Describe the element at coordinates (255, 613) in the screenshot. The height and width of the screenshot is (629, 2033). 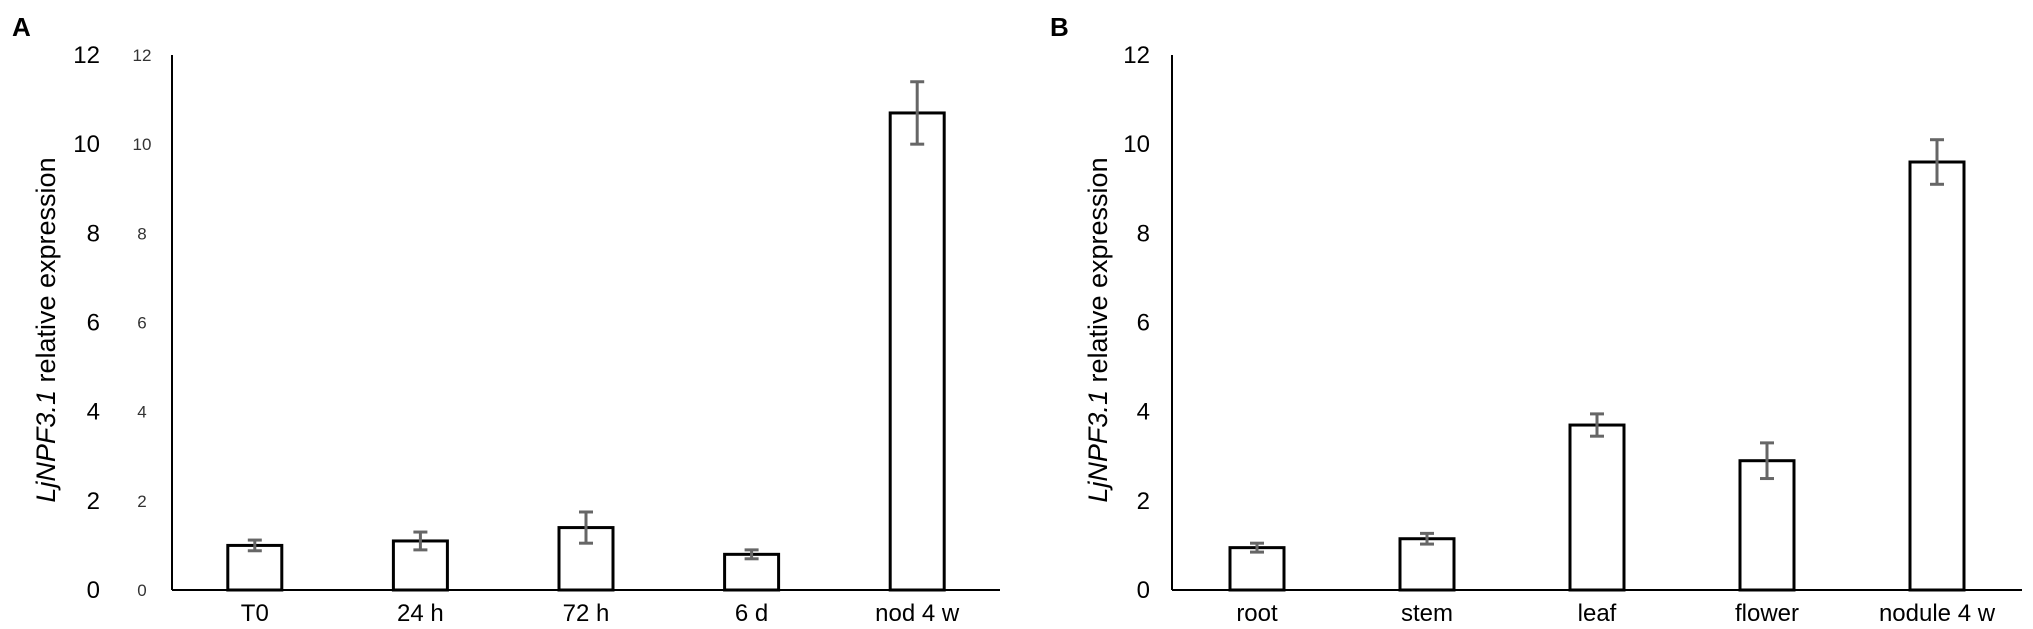
I see `x-tick-label: T0` at that location.